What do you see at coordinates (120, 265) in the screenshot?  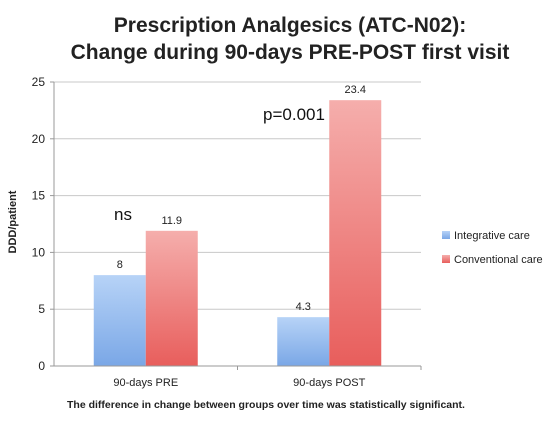 I see `data-label: 8` at bounding box center [120, 265].